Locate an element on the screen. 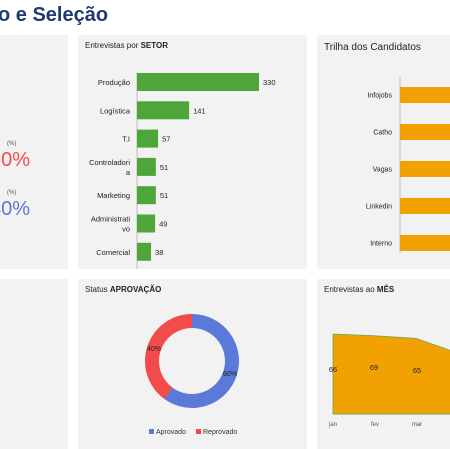  setor-category-label: Controladori is located at coordinates (109, 162).